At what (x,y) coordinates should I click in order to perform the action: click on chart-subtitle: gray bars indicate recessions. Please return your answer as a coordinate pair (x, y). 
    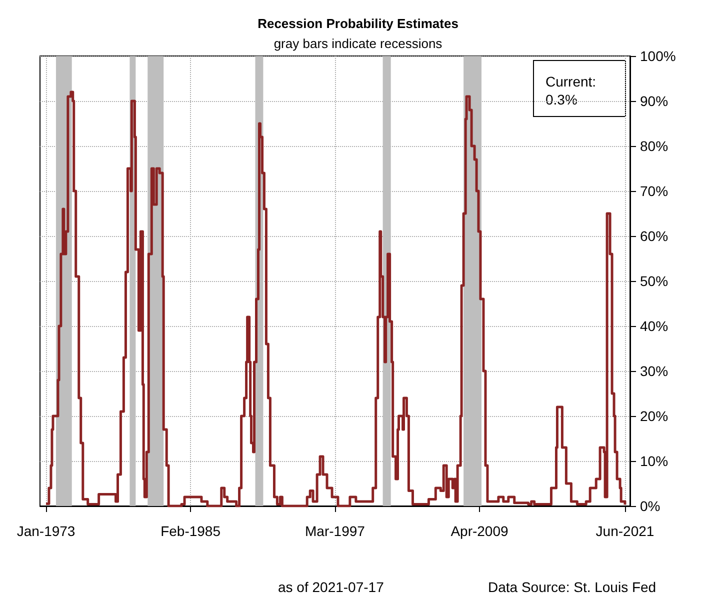
    Looking at the image, I should click on (358, 43).